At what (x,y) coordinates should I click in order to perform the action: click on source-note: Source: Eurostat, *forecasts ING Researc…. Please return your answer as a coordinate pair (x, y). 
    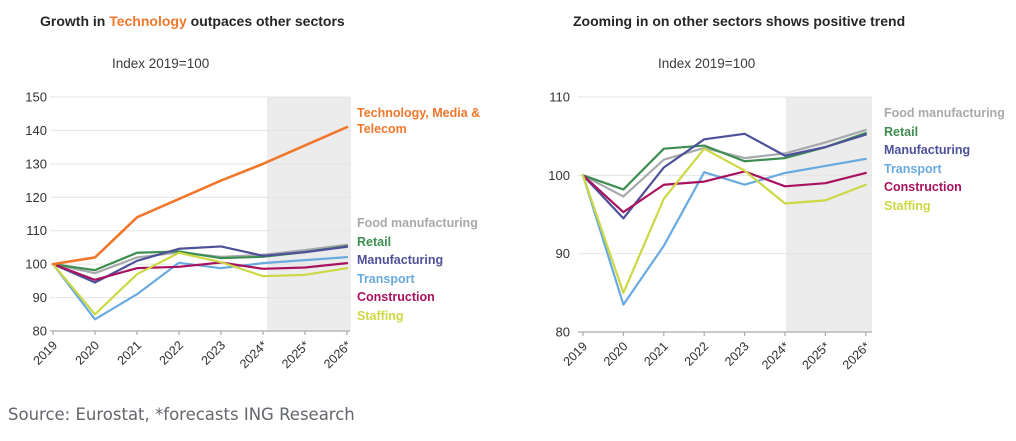
    Looking at the image, I should click on (181, 414).